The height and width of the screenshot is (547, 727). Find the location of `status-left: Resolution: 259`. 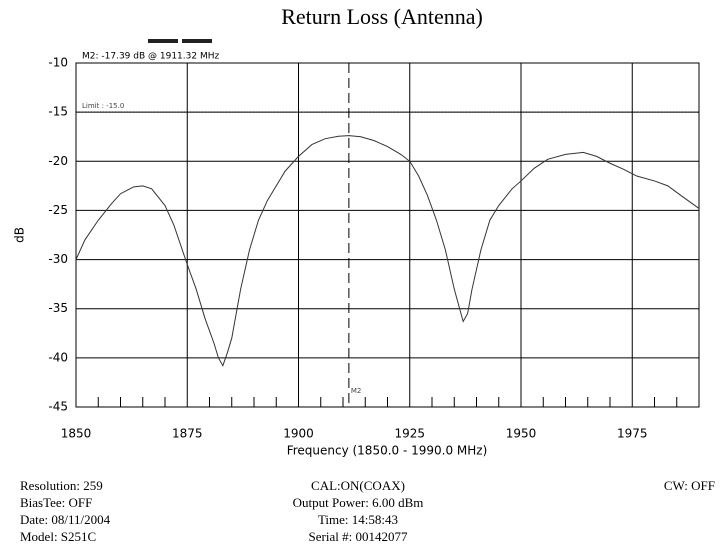

status-left: Resolution: 259 is located at coordinates (61, 485).